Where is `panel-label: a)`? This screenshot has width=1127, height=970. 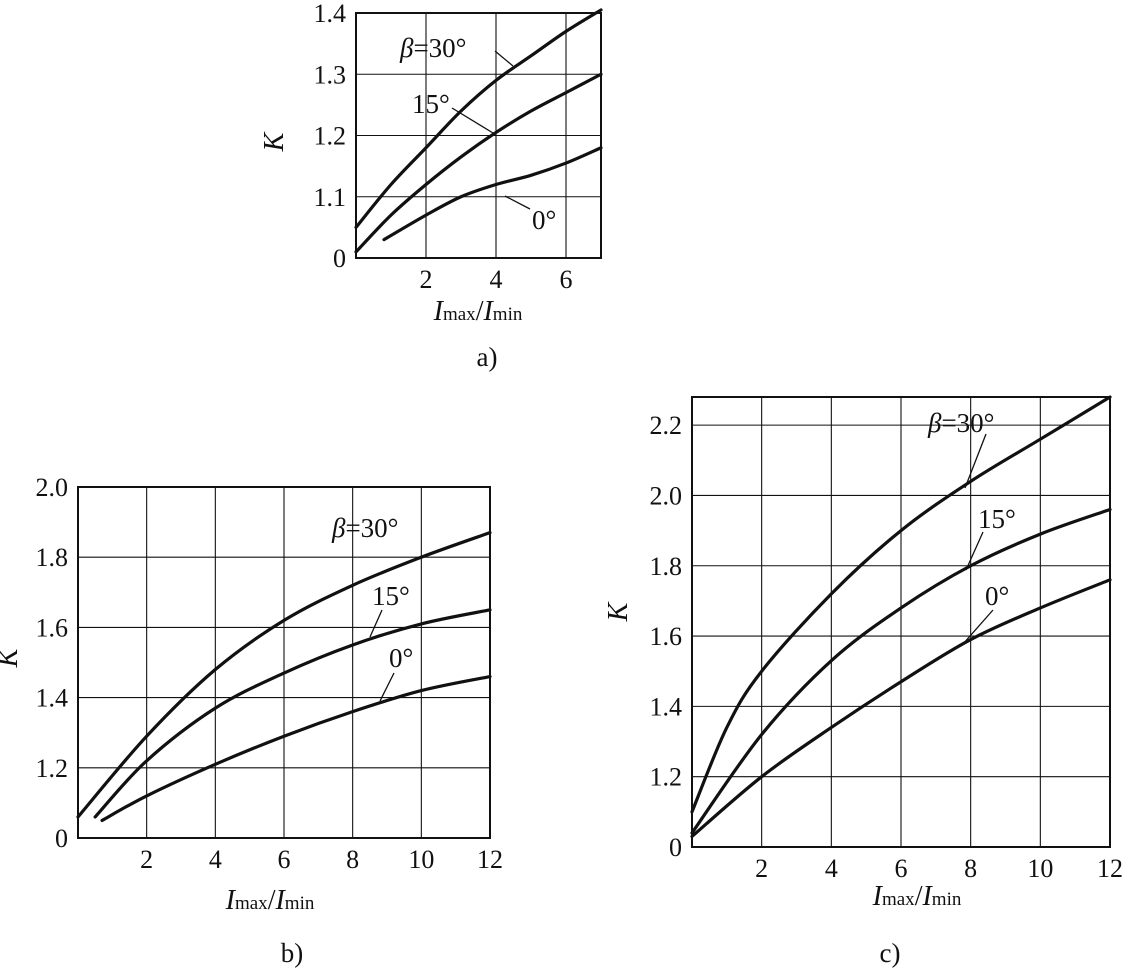
panel-label: a) is located at coordinates (487, 357).